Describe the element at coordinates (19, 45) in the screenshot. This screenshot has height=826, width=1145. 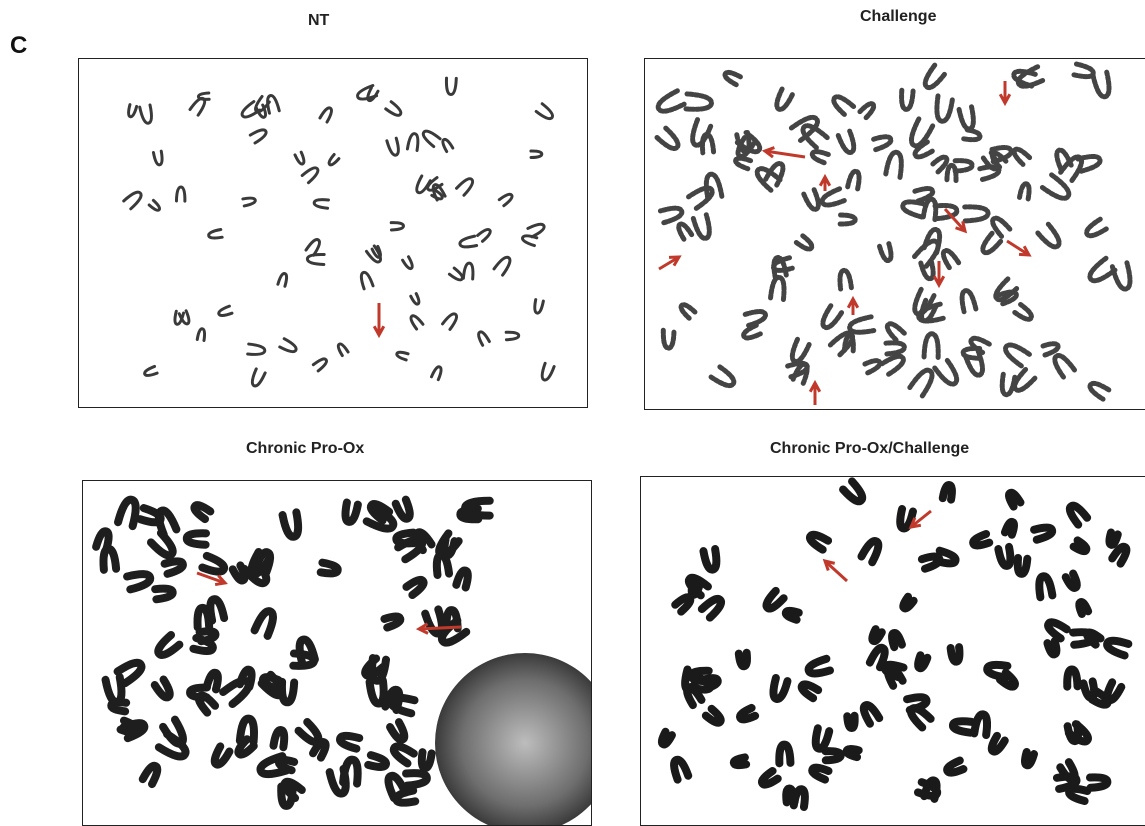
I see `panel-letter: C` at that location.